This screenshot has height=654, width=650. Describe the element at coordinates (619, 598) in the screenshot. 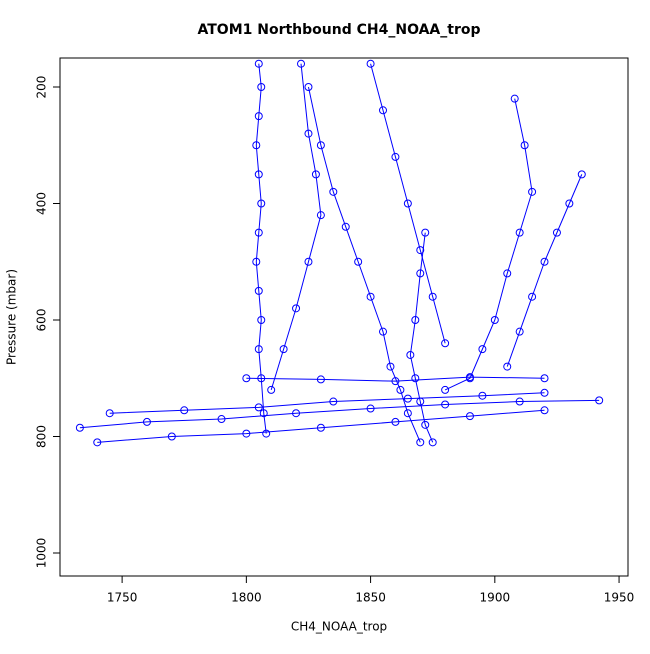

I see `x-tick-label: 1950` at that location.